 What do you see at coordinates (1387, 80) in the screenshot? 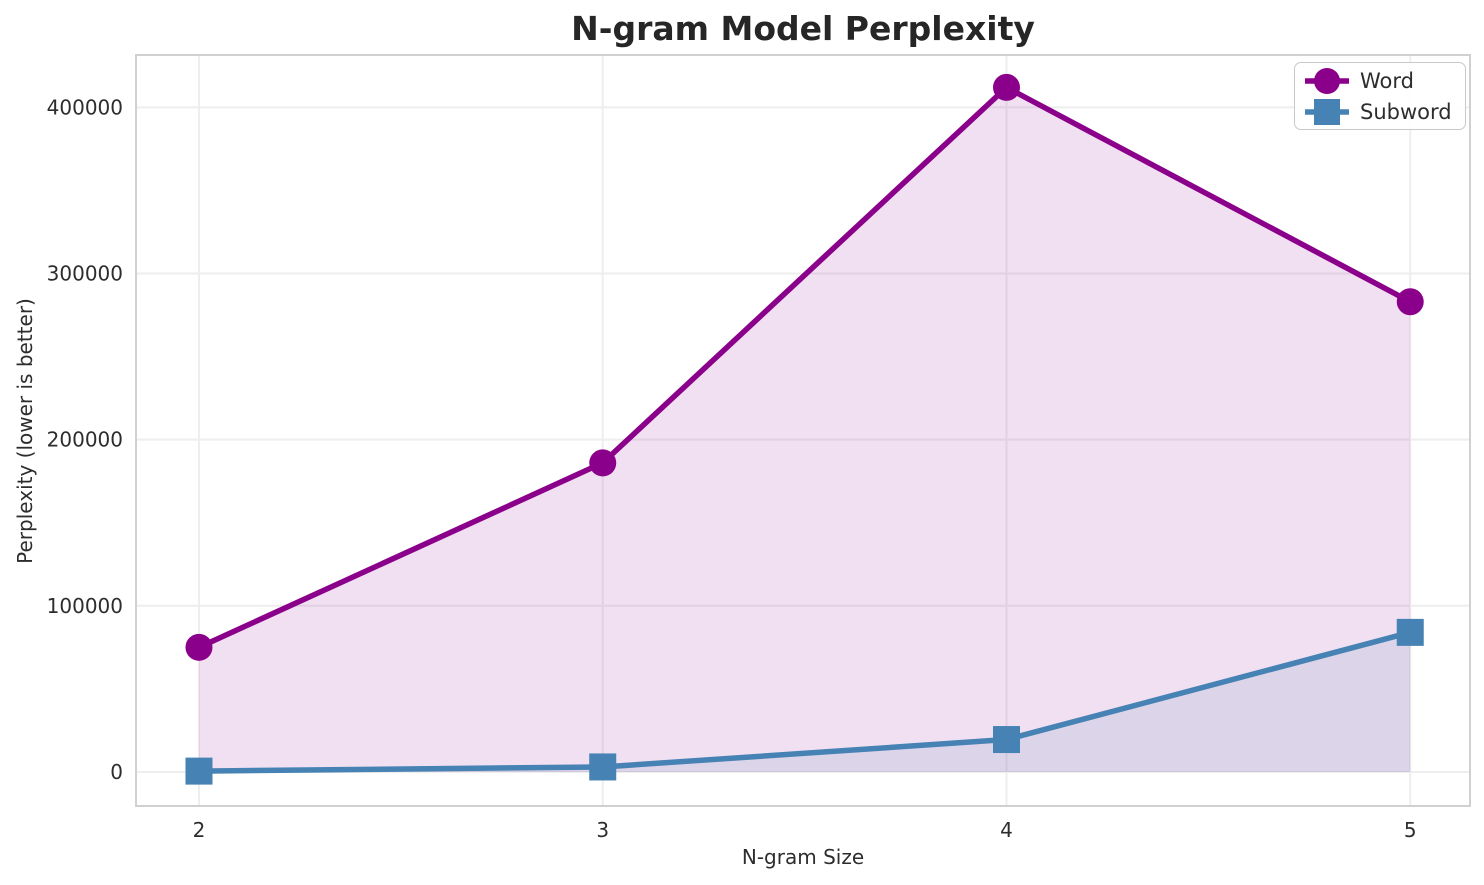
I see `legend-label-word: Word` at bounding box center [1387, 80].